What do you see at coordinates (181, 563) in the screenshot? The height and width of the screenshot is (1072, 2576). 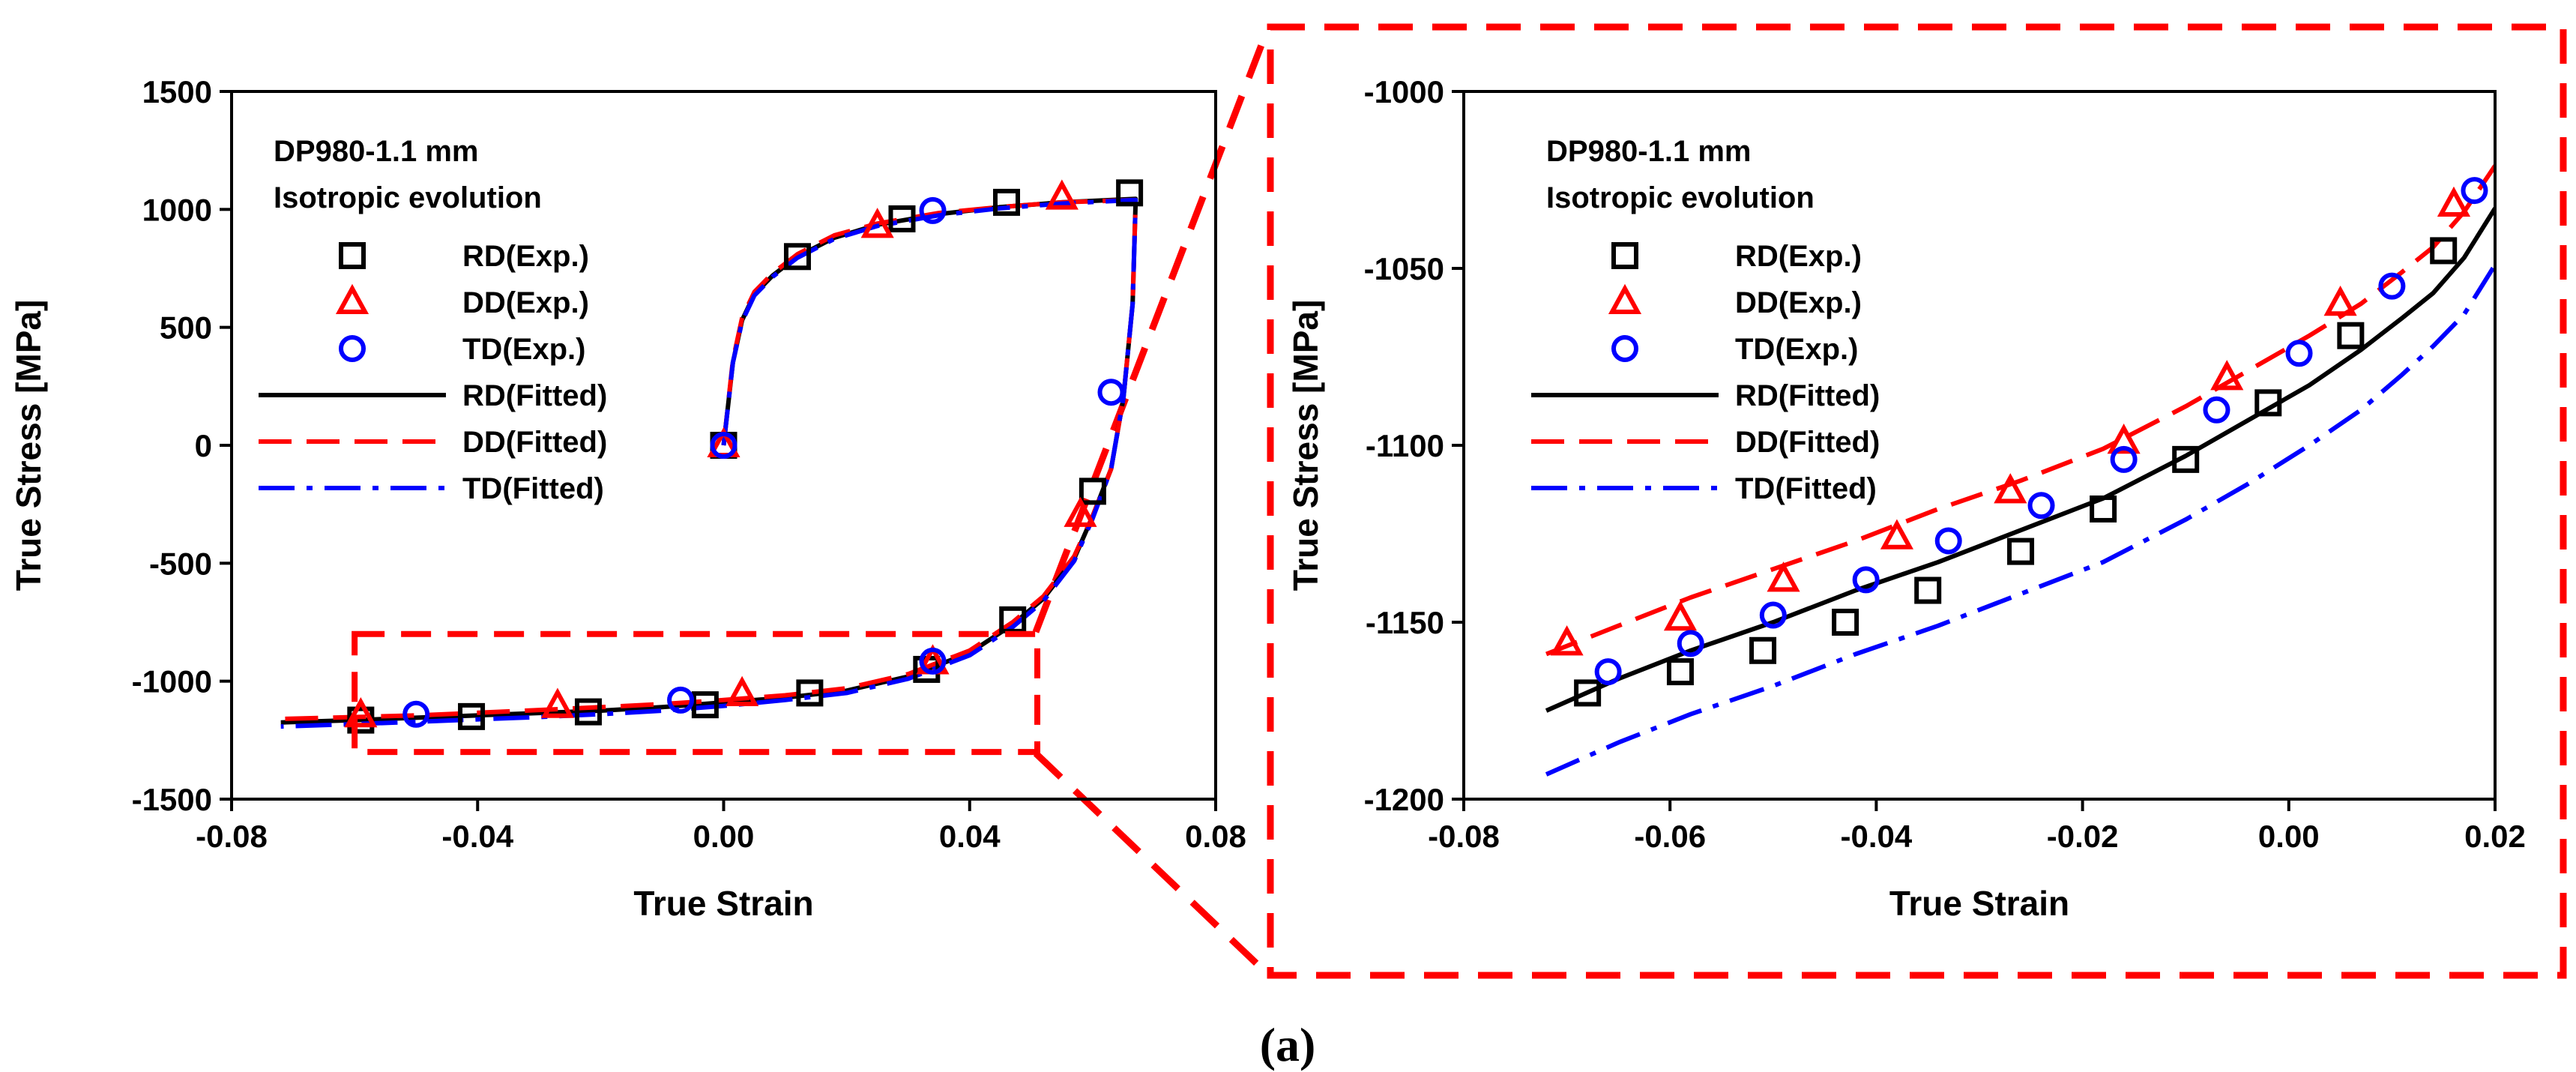 I see `y-tick-label: -500` at bounding box center [181, 563].